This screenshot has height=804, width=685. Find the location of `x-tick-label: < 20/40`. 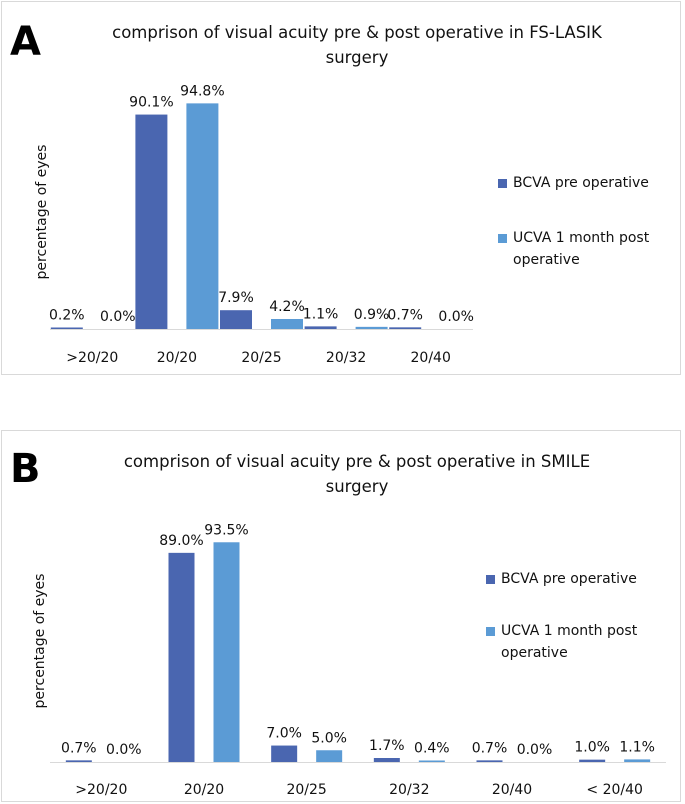

x-tick-label: < 20/40 is located at coordinates (614, 790).